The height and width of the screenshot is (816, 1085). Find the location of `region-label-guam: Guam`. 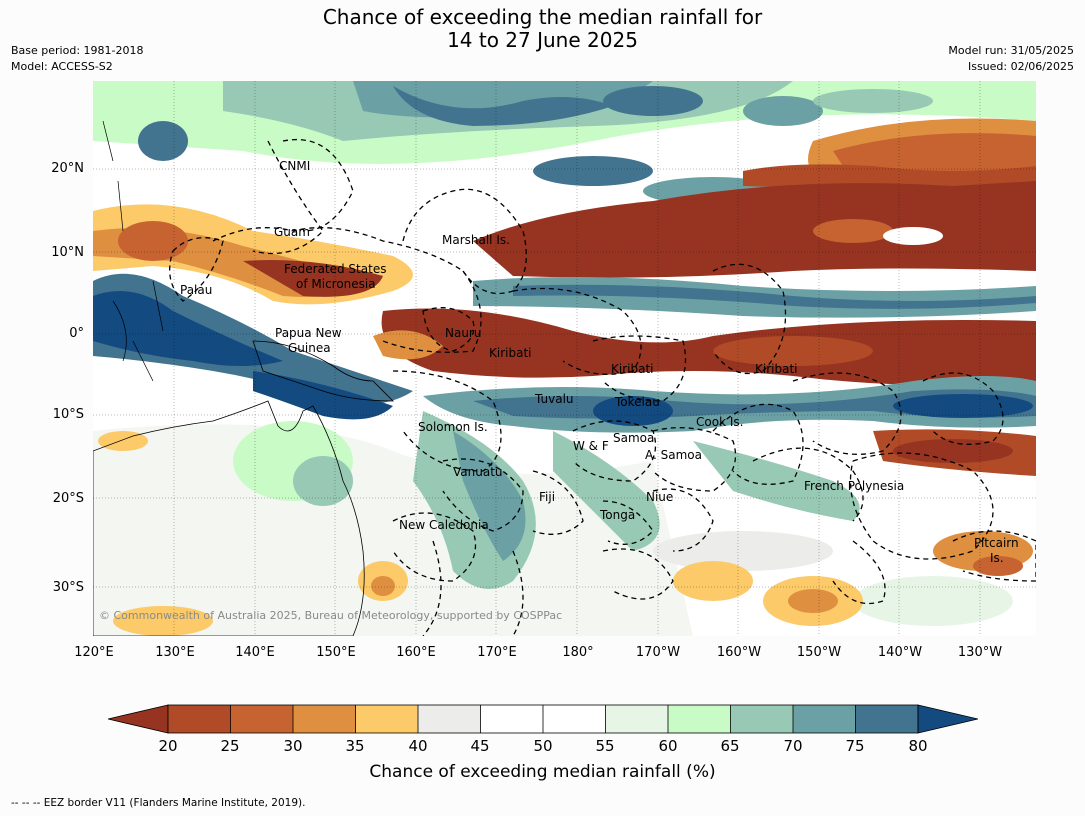

region-label-guam: Guam is located at coordinates (292, 232).